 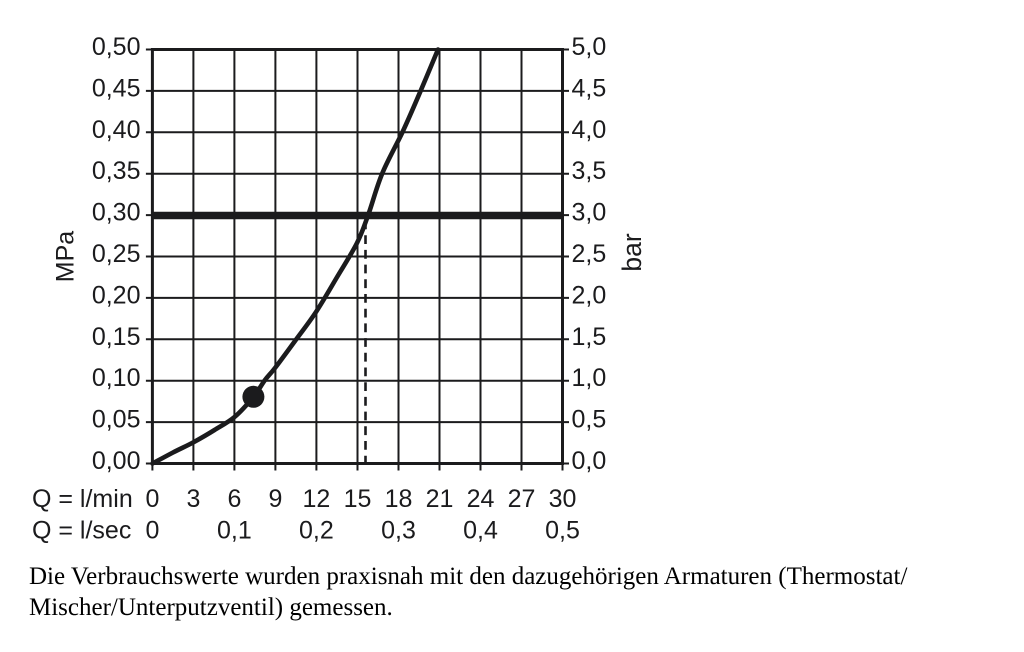 I want to click on svg-text: 0,35, so click(x=116, y=171).